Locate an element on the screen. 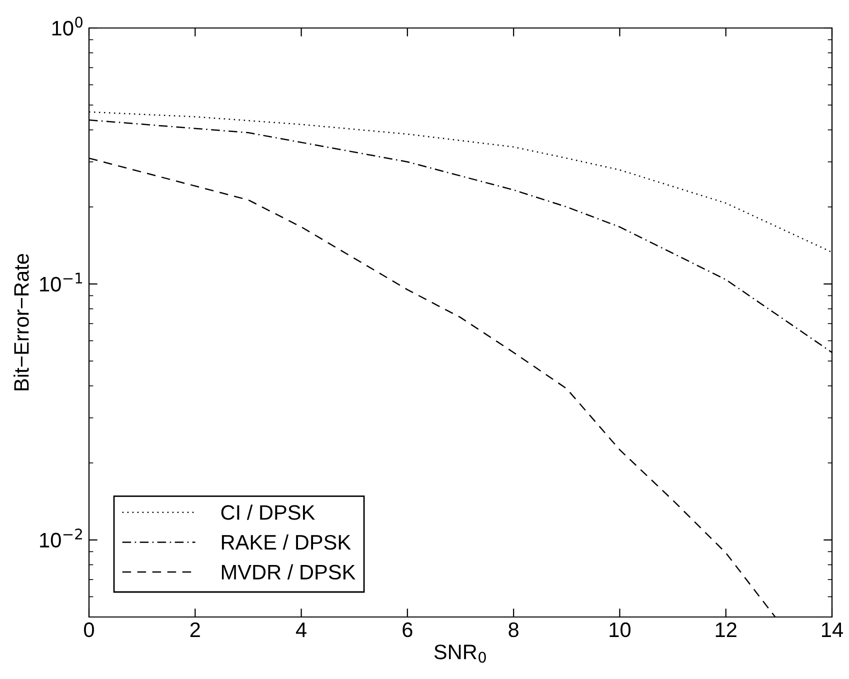  legend-label: MVDR / DPSK is located at coordinates (289, 572).